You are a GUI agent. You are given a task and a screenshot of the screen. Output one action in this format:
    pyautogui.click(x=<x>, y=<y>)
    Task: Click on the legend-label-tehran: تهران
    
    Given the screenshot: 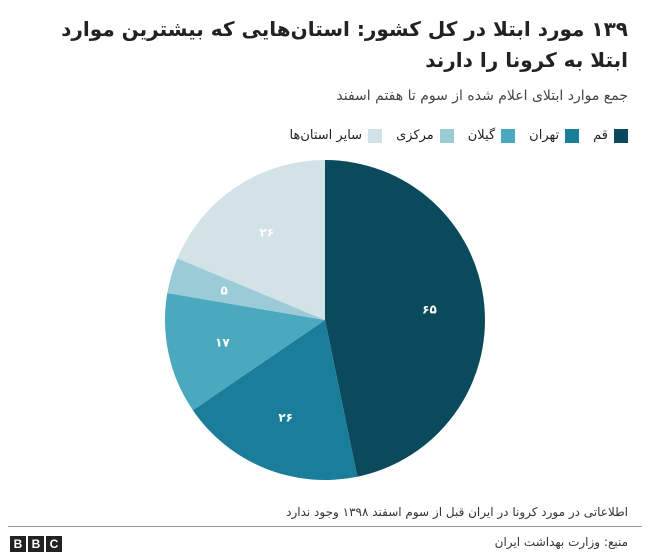 What is the action you would take?
    pyautogui.click(x=544, y=135)
    